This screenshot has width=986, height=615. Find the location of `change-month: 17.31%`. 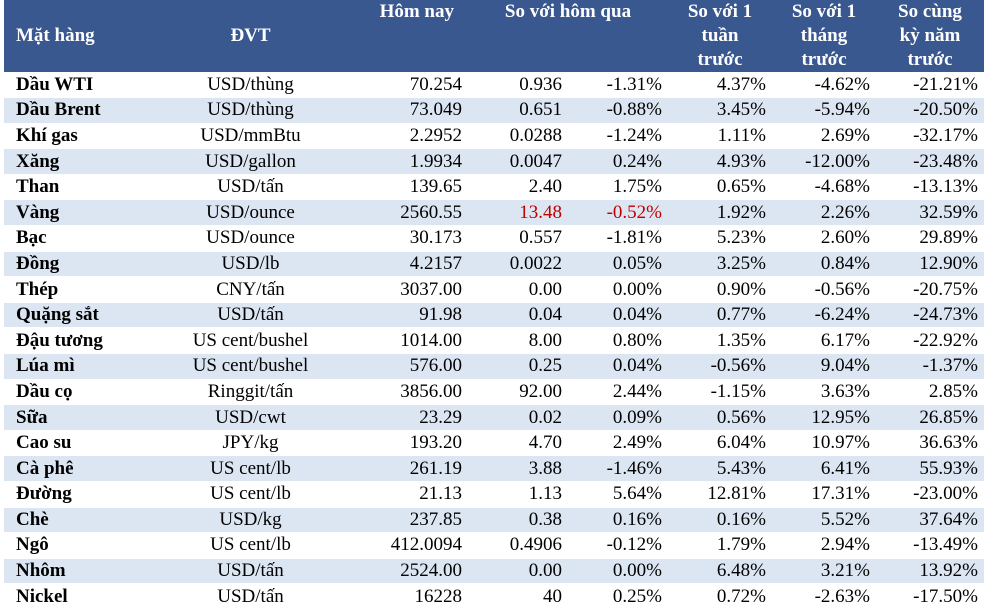

change-month: 17.31% is located at coordinates (824, 494).